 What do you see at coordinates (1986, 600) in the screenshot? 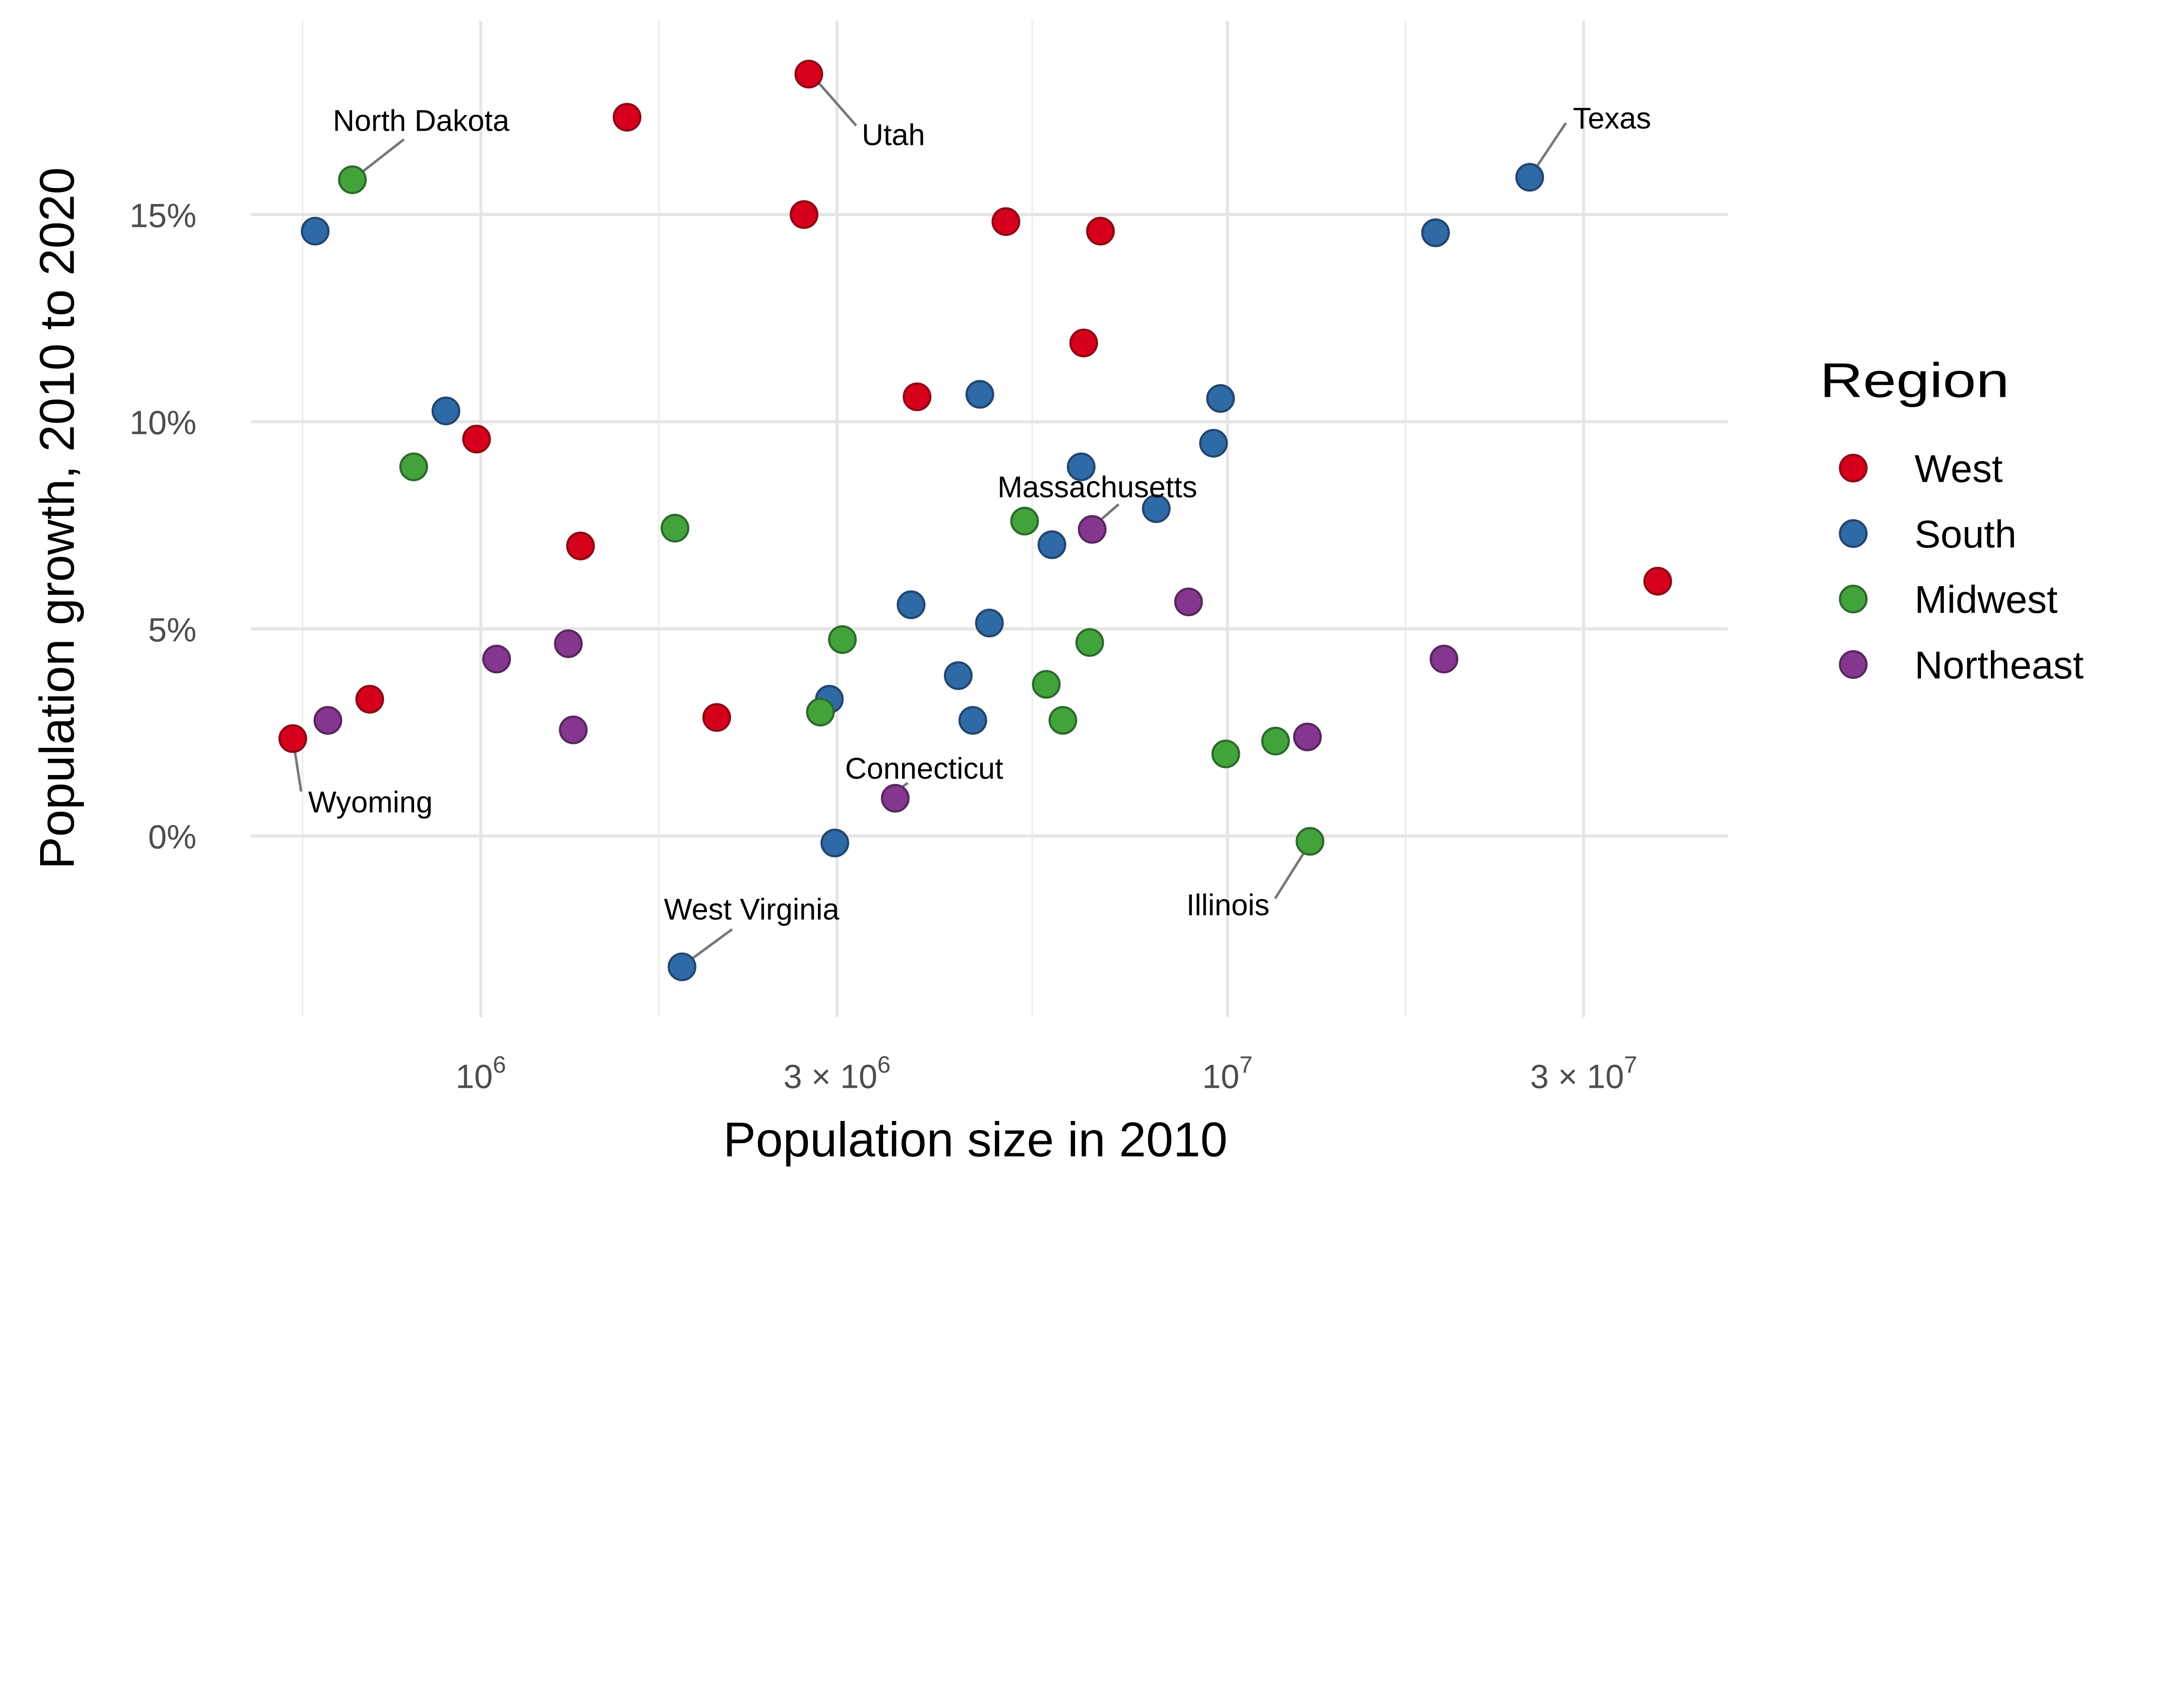
I see `legend-label-midwest: Midwest` at bounding box center [1986, 600].